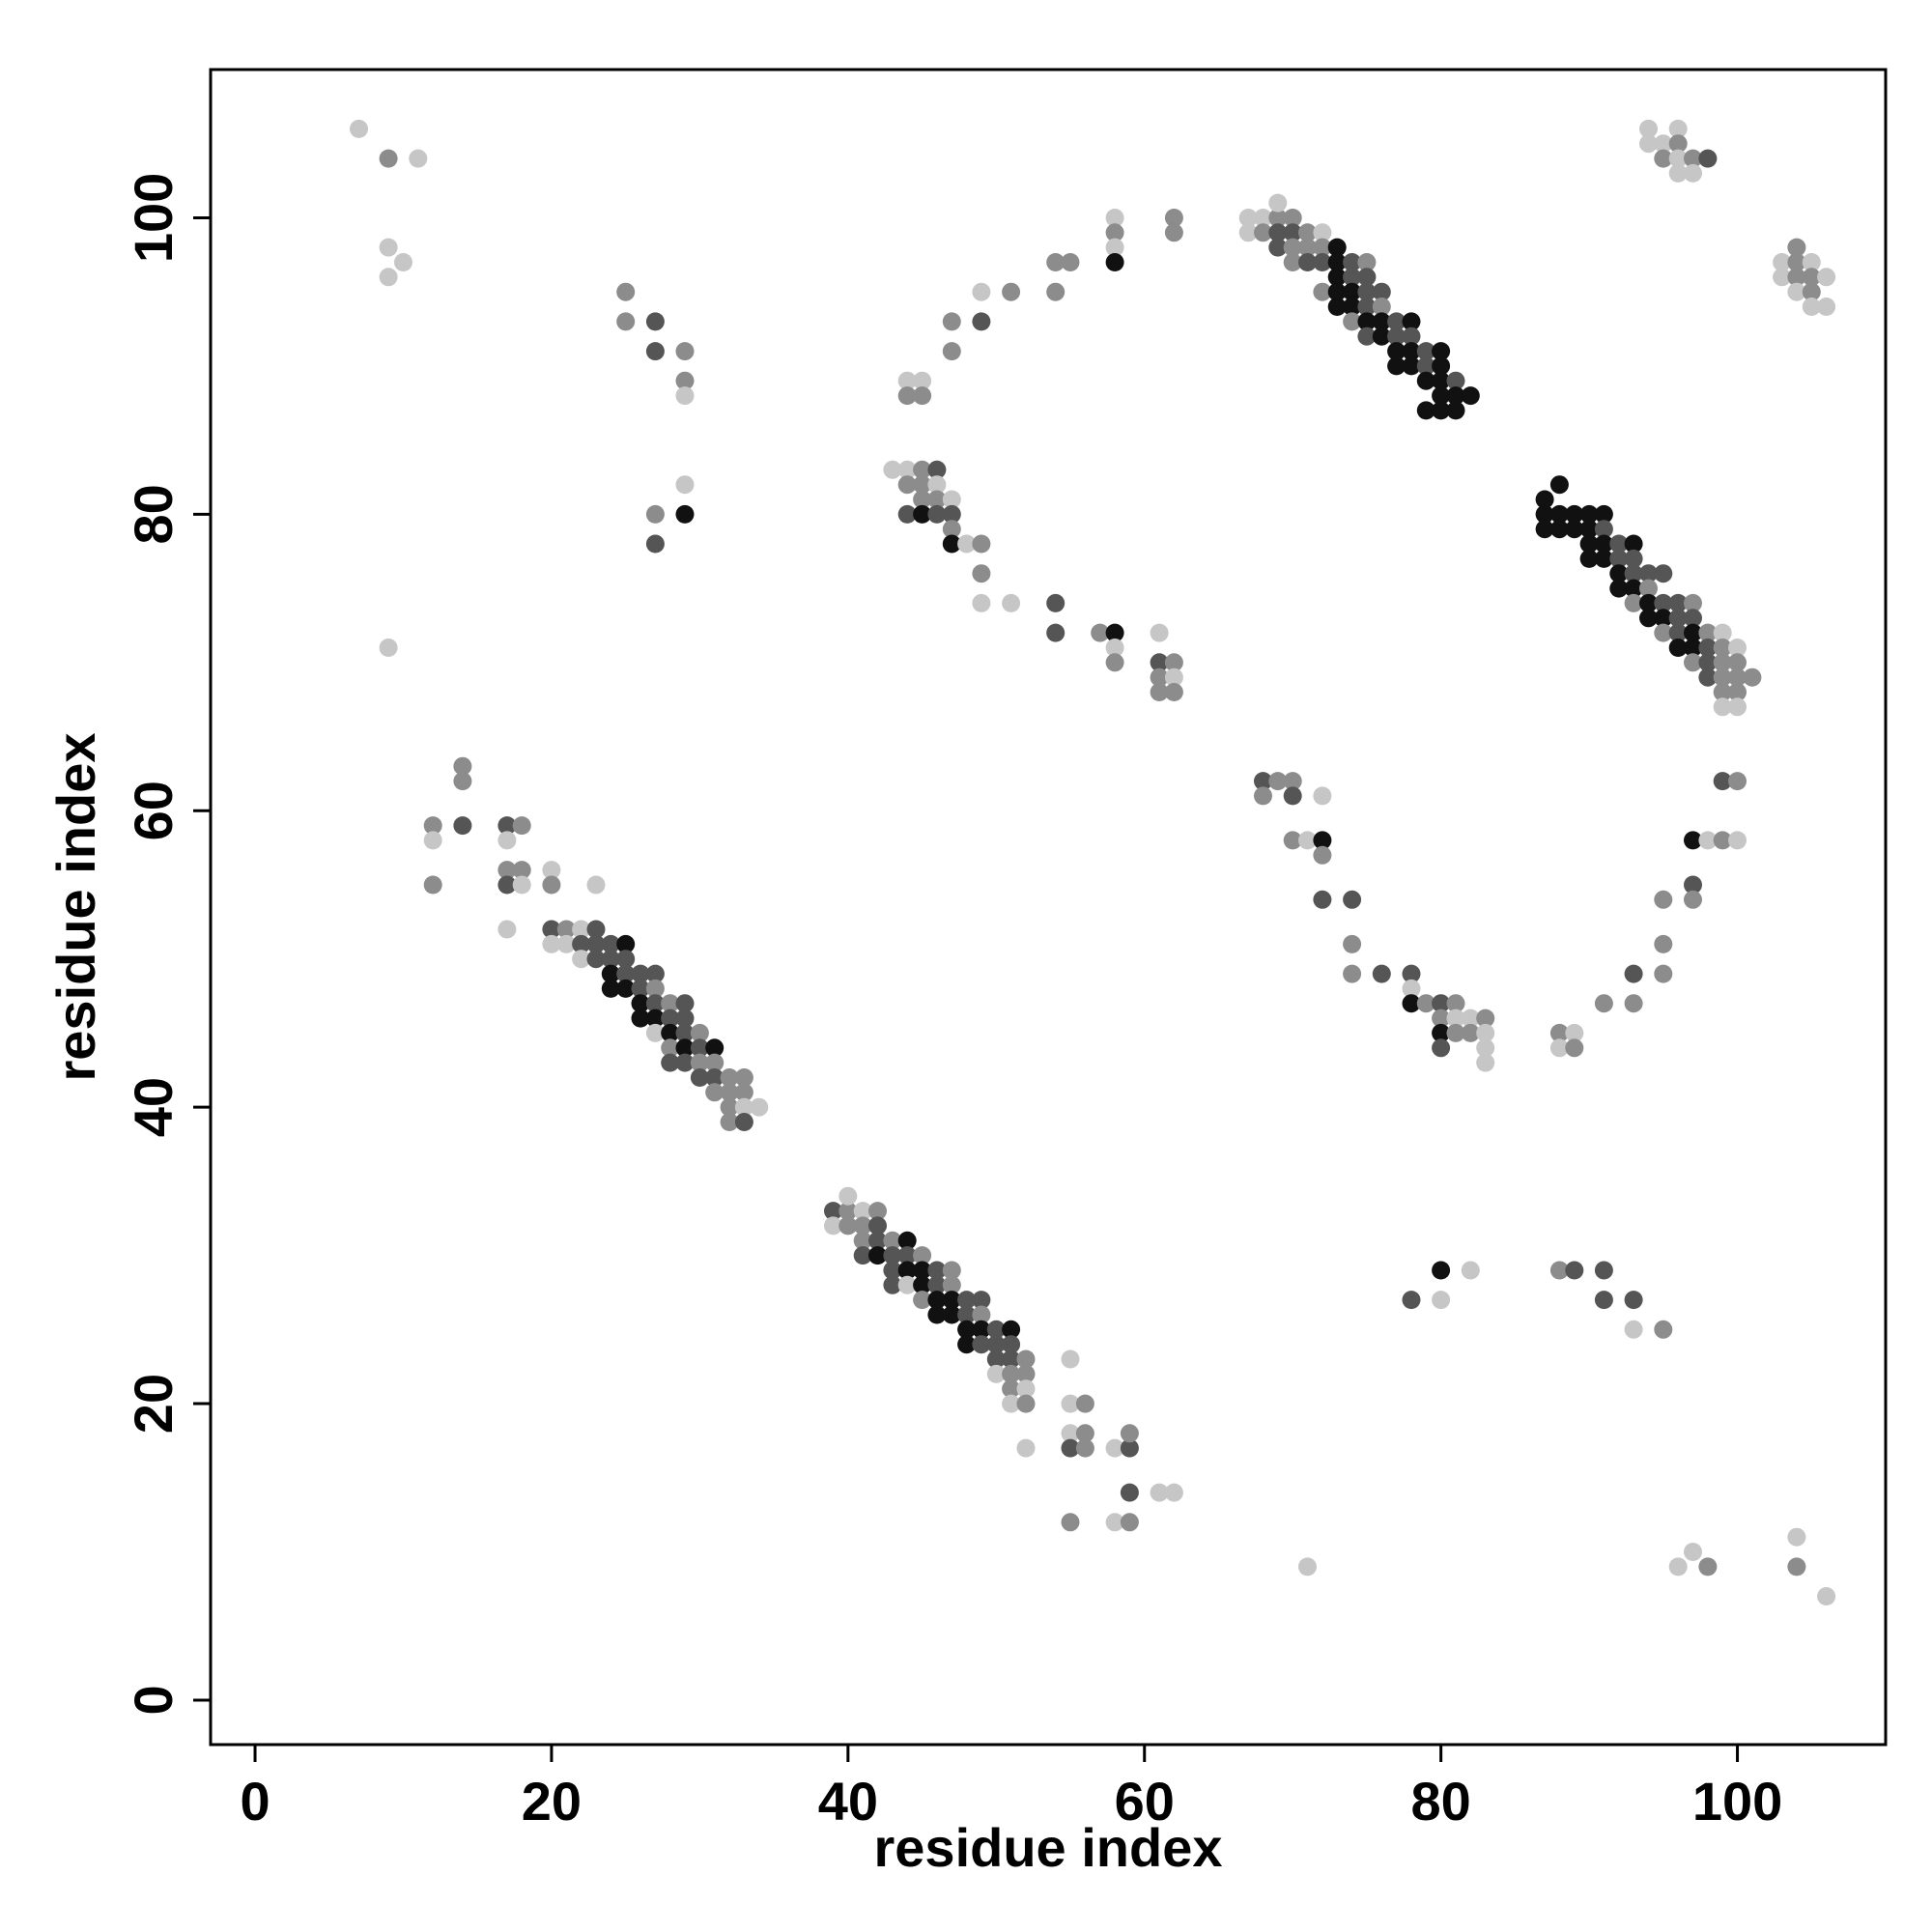 This screenshot has width=1932, height=1932. What do you see at coordinates (153, 1404) in the screenshot?
I see `y-tick-label: 20` at bounding box center [153, 1404].